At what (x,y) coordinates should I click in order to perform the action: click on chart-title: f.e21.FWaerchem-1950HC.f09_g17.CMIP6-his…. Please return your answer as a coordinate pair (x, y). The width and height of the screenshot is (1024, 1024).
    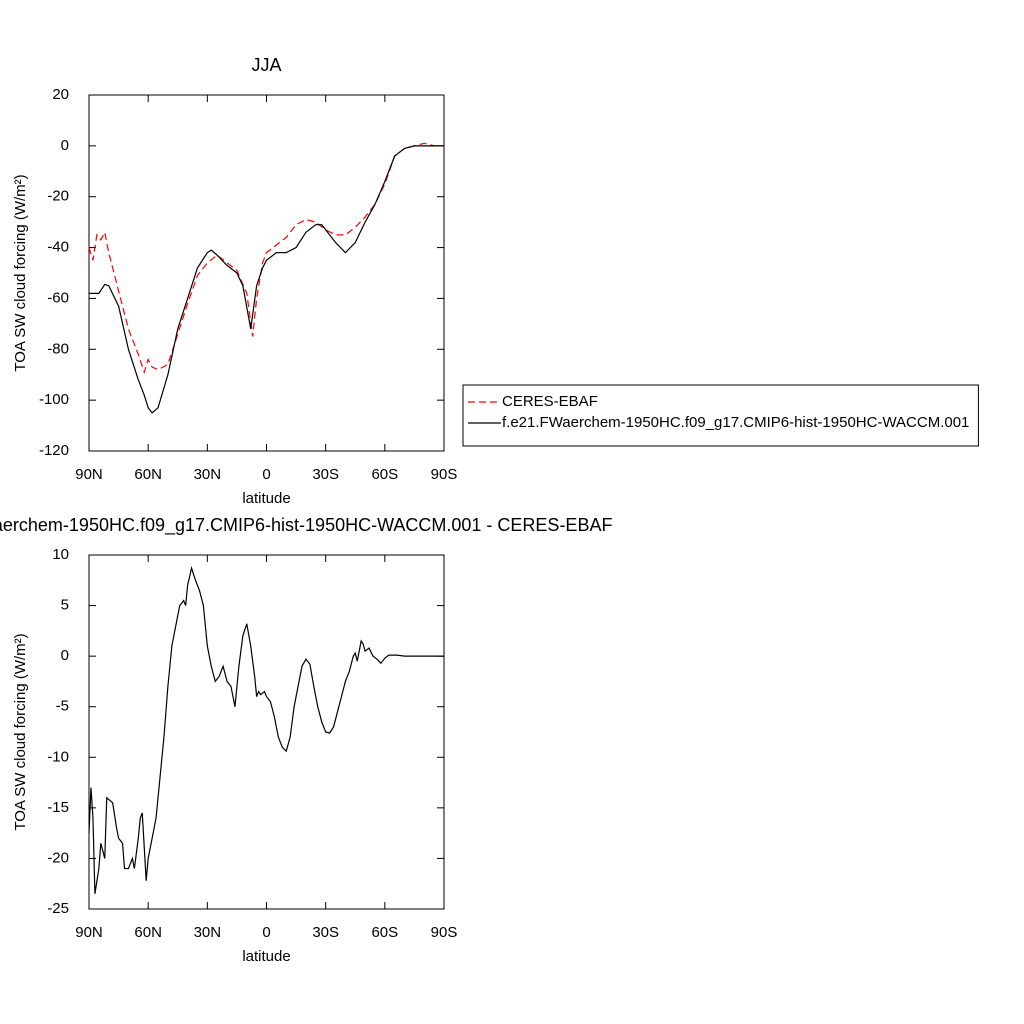
    Looking at the image, I should click on (306, 525).